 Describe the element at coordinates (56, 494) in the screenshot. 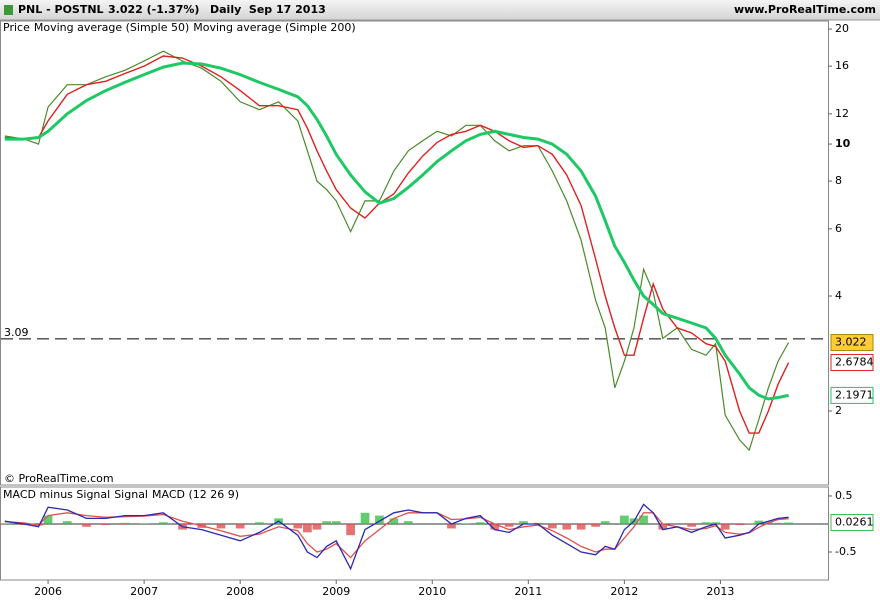

I see `legend-entry: MACD minus Signal` at that location.